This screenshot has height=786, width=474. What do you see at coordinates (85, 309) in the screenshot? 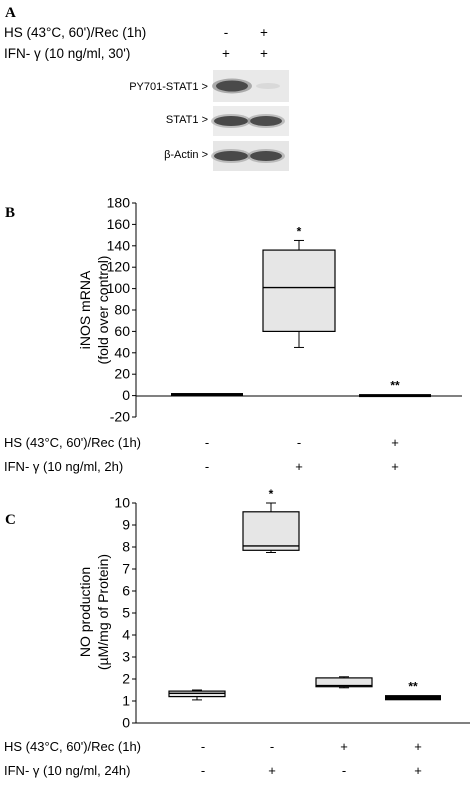
I see `y-axis-title: iNOS mRNA` at bounding box center [85, 309].